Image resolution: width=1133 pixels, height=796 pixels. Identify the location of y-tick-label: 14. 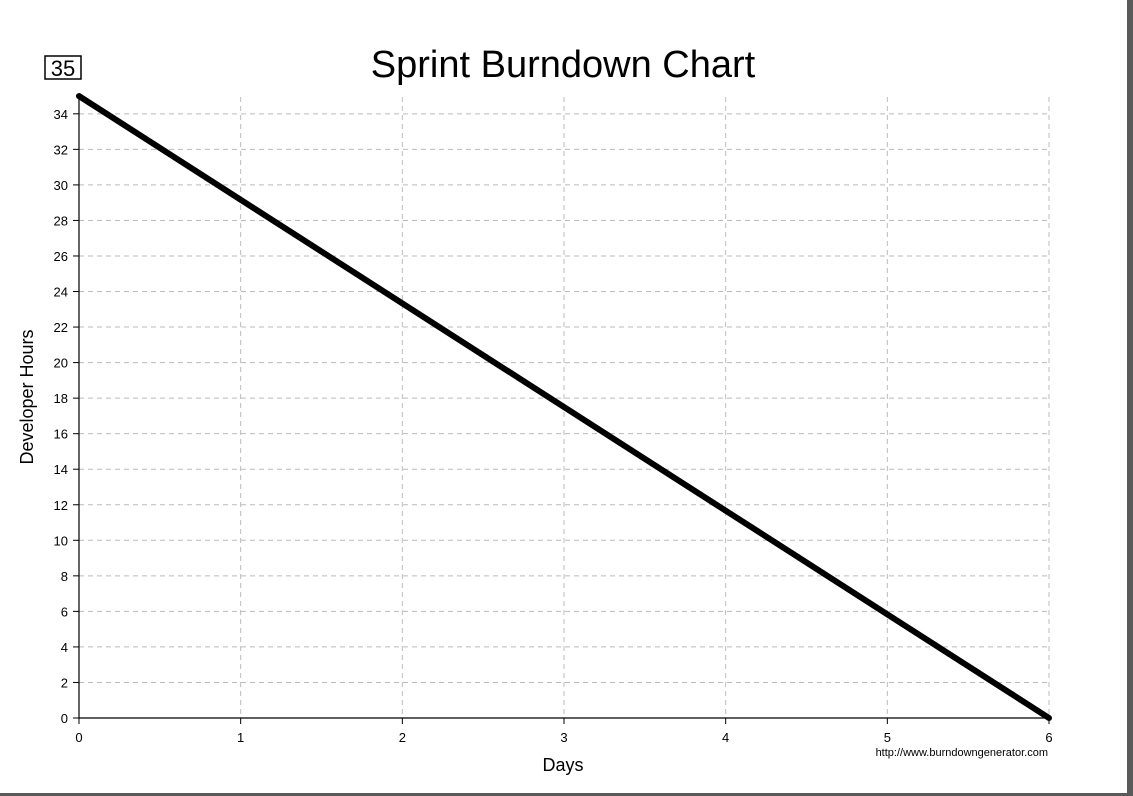
(61, 469).